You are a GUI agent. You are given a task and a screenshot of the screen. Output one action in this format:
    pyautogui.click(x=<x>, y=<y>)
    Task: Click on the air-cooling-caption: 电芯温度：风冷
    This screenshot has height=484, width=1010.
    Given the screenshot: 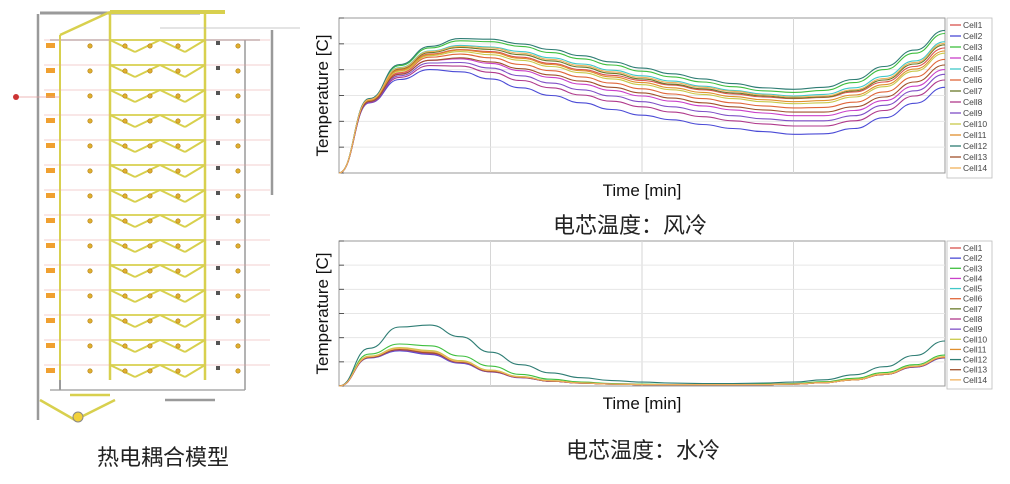 What is the action you would take?
    pyautogui.click(x=630, y=226)
    